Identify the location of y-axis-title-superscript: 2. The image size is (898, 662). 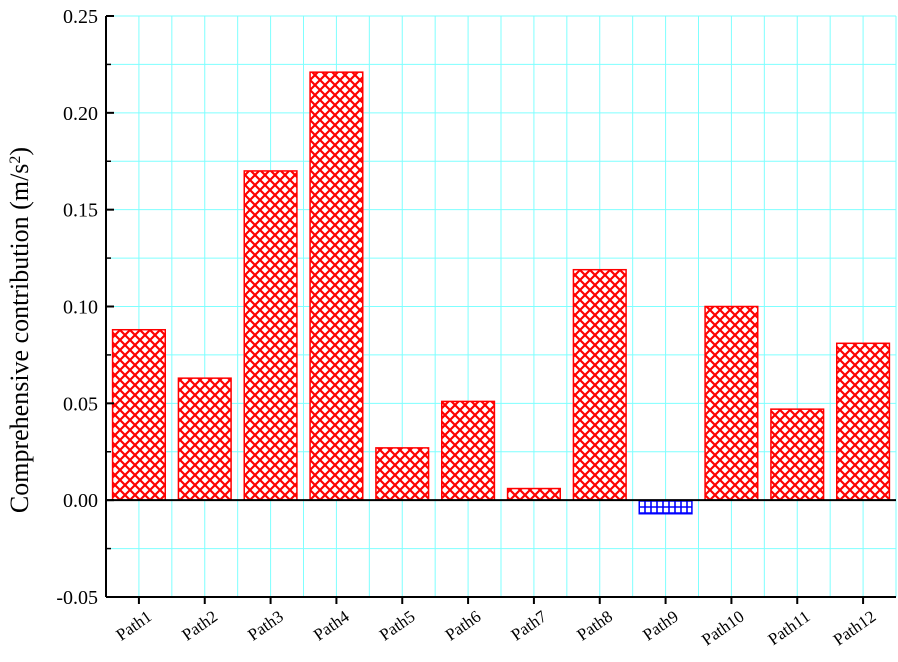
(15, 160).